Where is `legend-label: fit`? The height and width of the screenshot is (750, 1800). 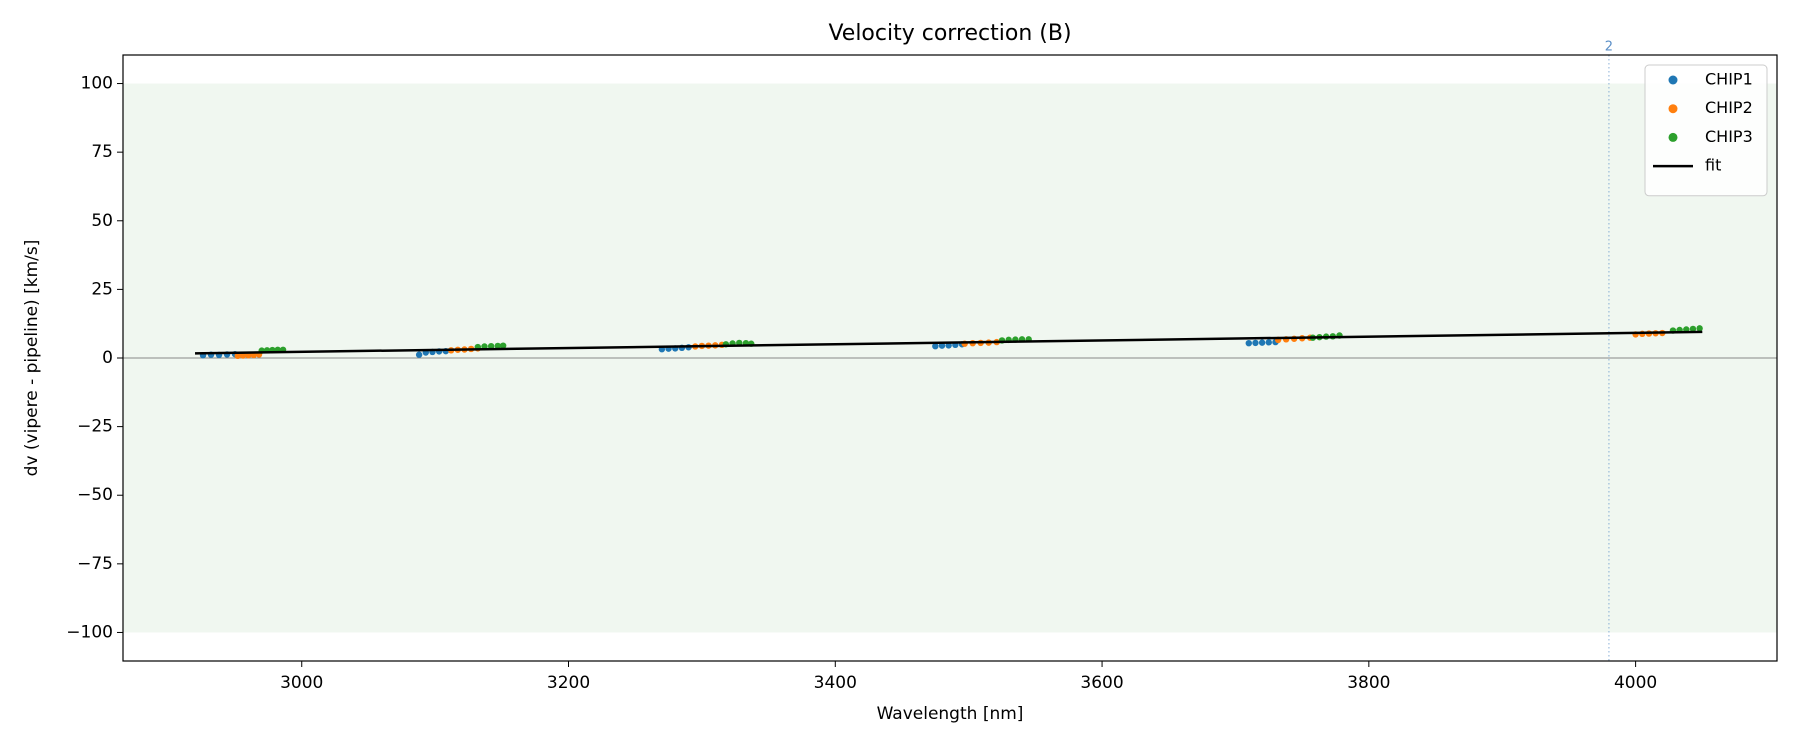
legend-label: fit is located at coordinates (1713, 165).